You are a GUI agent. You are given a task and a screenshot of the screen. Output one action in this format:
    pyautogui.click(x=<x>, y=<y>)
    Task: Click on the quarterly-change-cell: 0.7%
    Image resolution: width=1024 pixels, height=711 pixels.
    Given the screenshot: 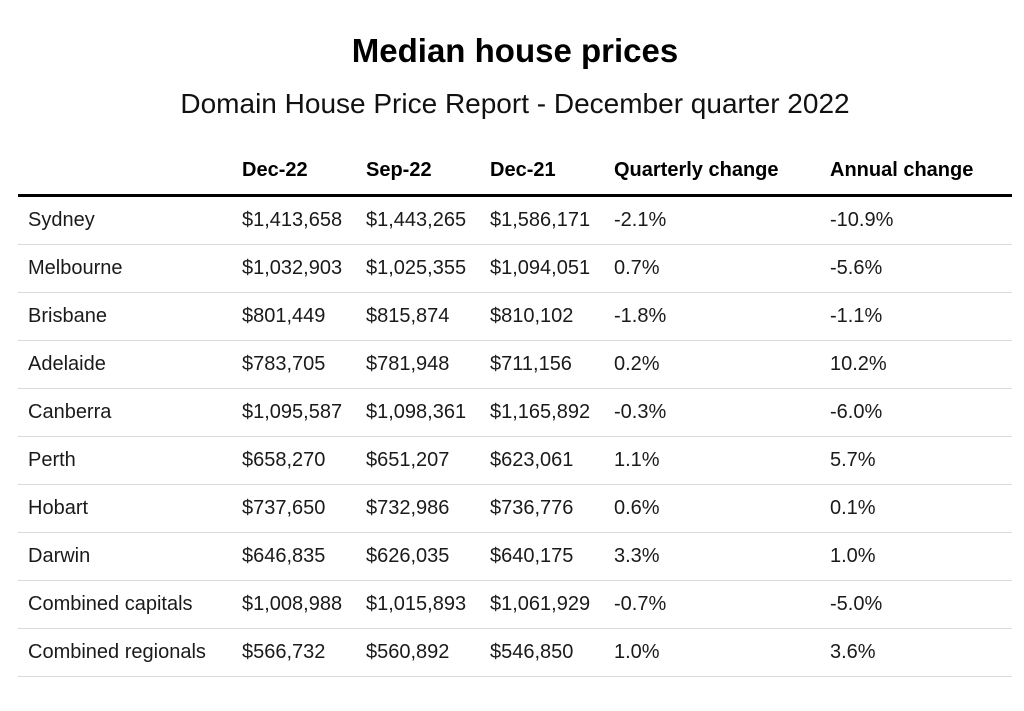 What is the action you would take?
    pyautogui.click(x=714, y=268)
    